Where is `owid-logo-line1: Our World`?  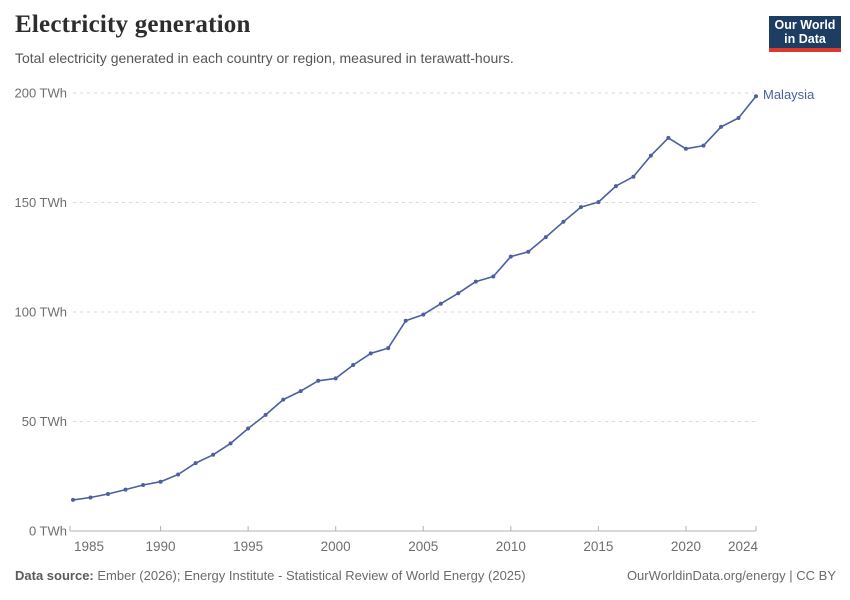 owid-logo-line1: Our World is located at coordinates (805, 25).